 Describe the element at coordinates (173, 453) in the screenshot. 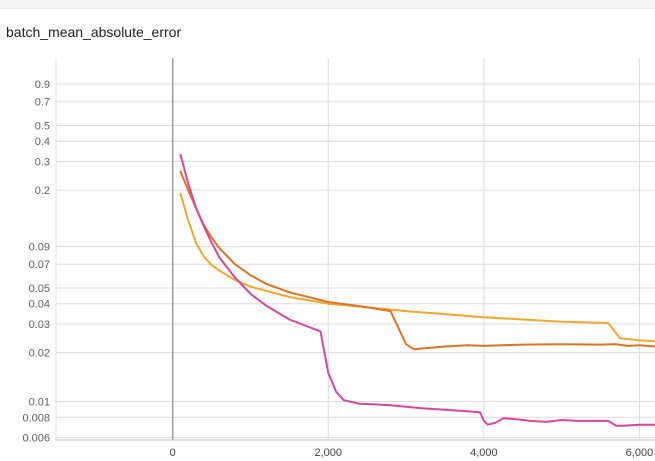

I see `x-tick-label: 0` at that location.